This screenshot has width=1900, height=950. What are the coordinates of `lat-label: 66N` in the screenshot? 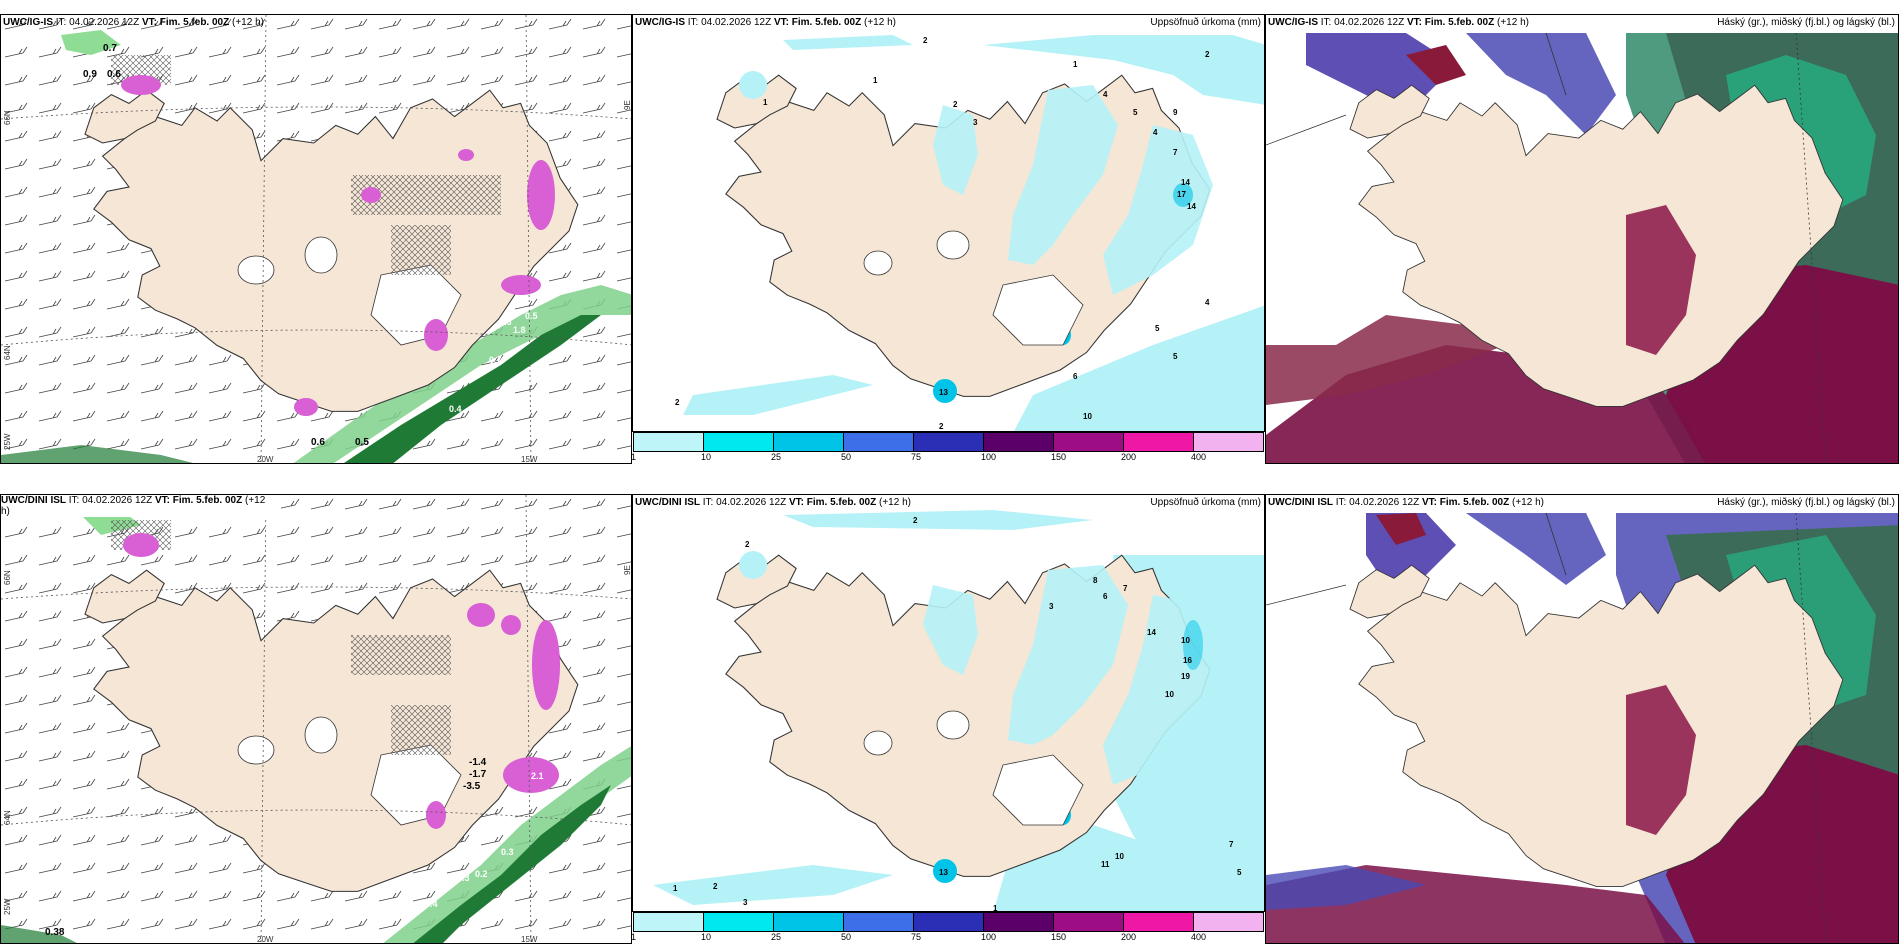 It's located at (7, 577).